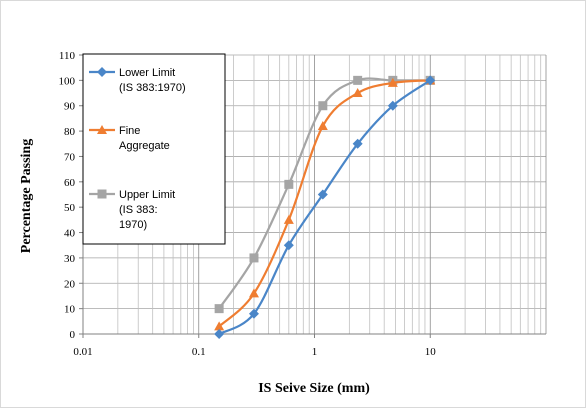 The image size is (586, 408). I want to click on y-tick-label: 90, so click(70, 107).